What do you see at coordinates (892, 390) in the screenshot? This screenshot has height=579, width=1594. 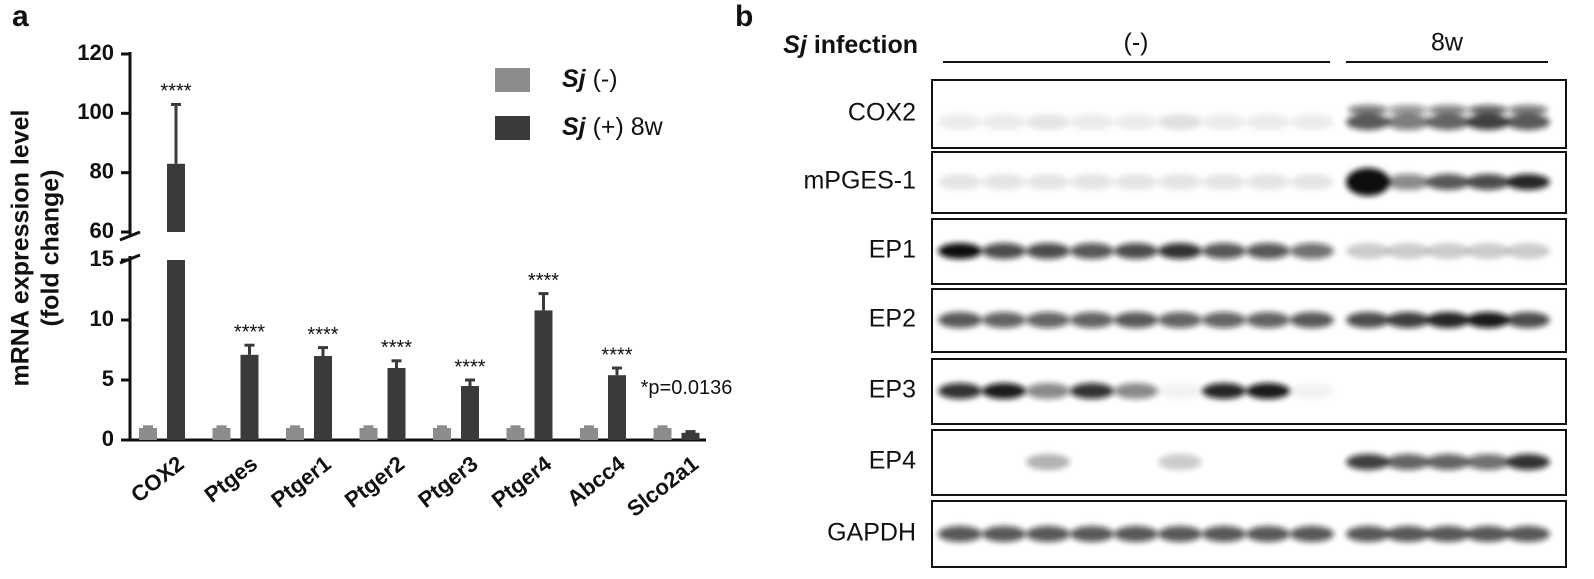 I see `row-label: EP3` at bounding box center [892, 390].